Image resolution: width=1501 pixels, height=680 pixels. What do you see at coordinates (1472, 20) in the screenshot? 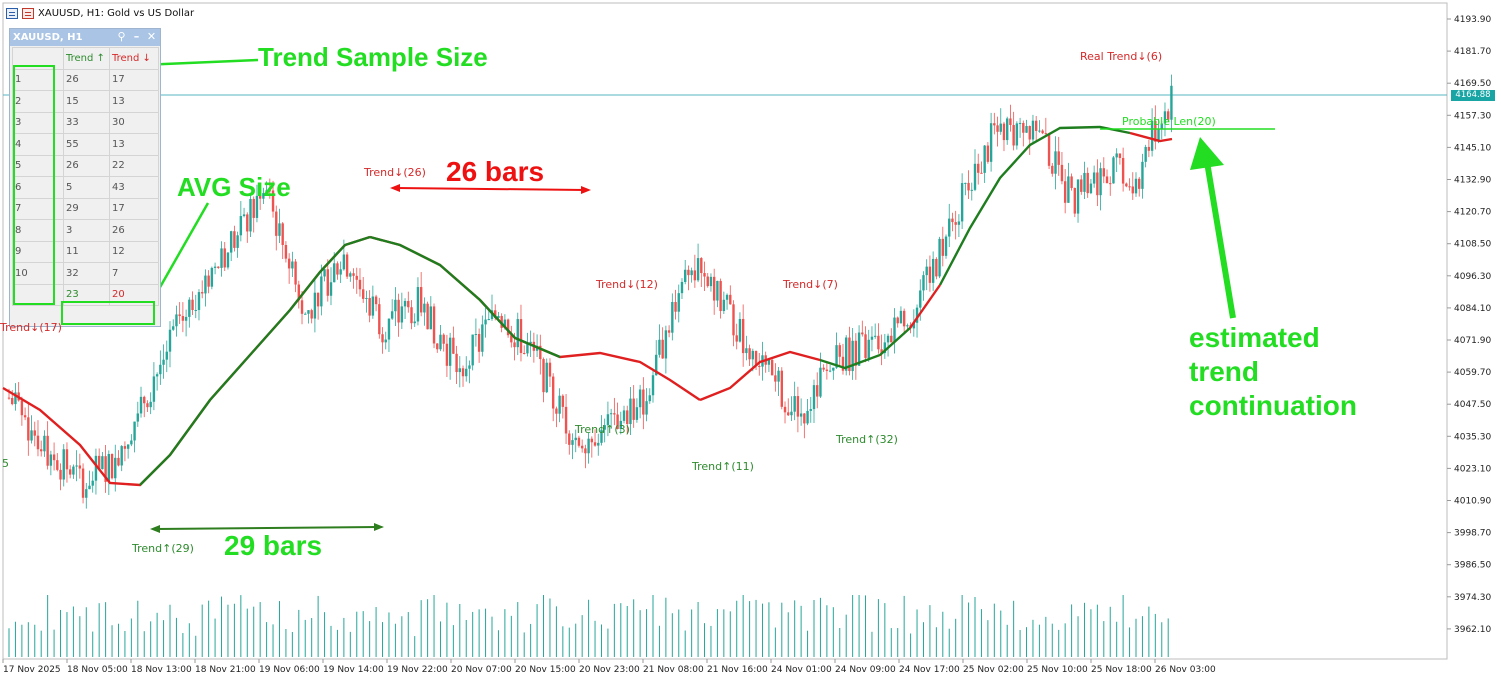
I see `price-tick-label: 4193.90` at bounding box center [1472, 20].